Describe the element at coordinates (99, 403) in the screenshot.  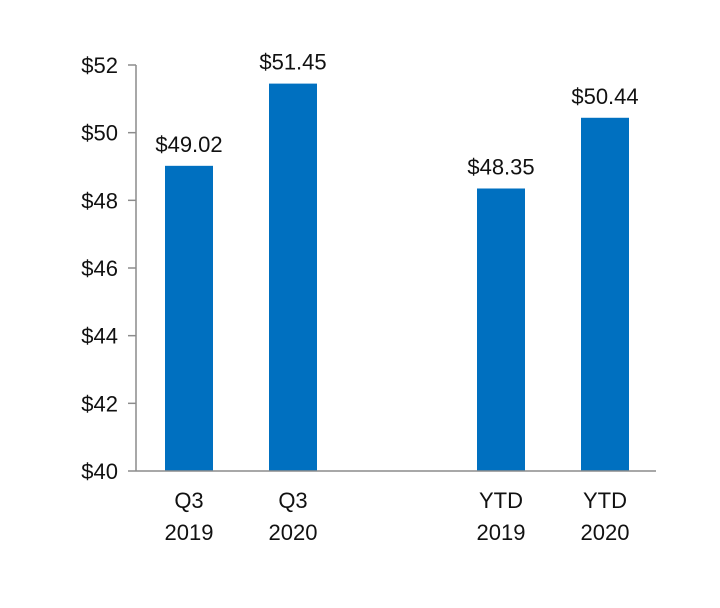
I see `y-tick-label: $42` at that location.